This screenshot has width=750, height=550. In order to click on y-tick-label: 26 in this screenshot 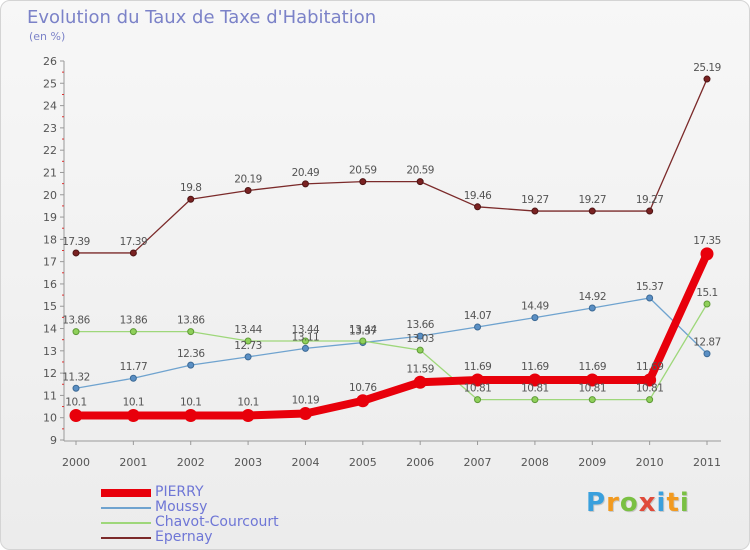, I will do `click(50, 61)`.